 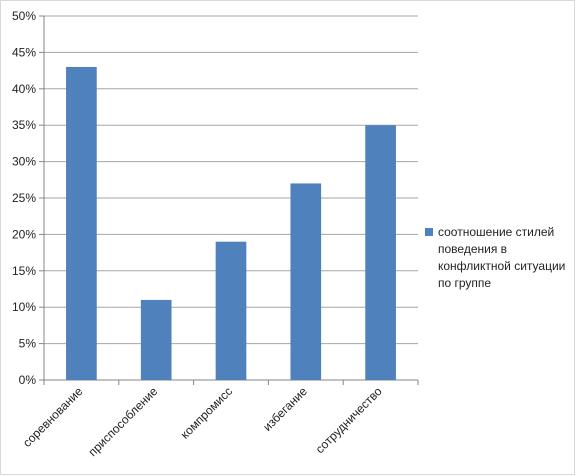 What do you see at coordinates (28, 380) in the screenshot?
I see `y-tick-label: 0%` at bounding box center [28, 380].